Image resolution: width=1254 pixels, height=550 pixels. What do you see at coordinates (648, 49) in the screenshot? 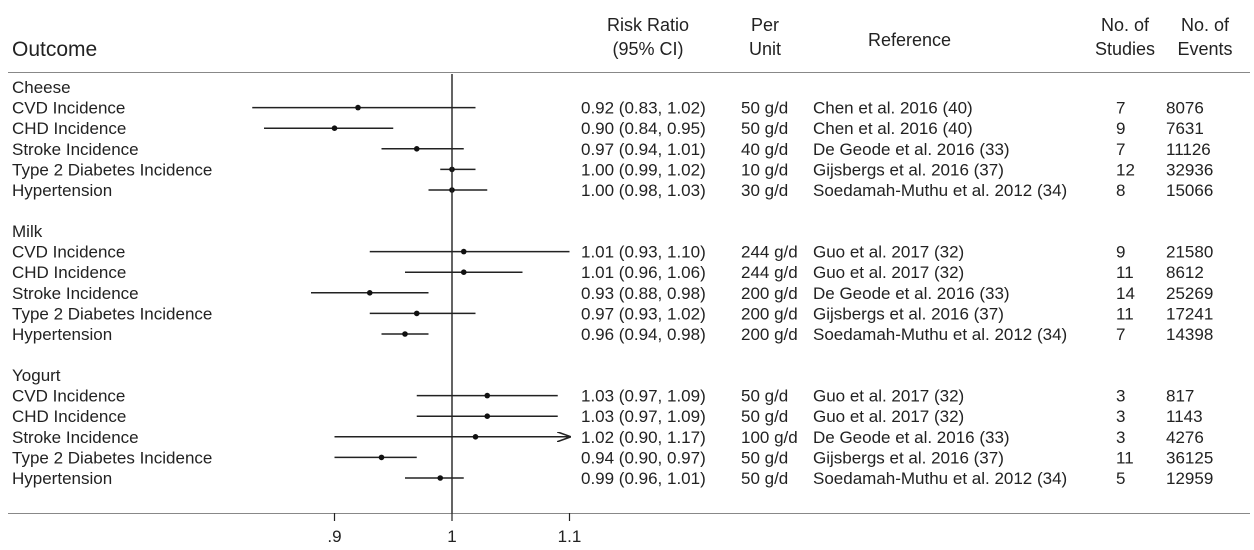
I see `header-risk-ratio-line2: (95% CI)` at bounding box center [648, 49].